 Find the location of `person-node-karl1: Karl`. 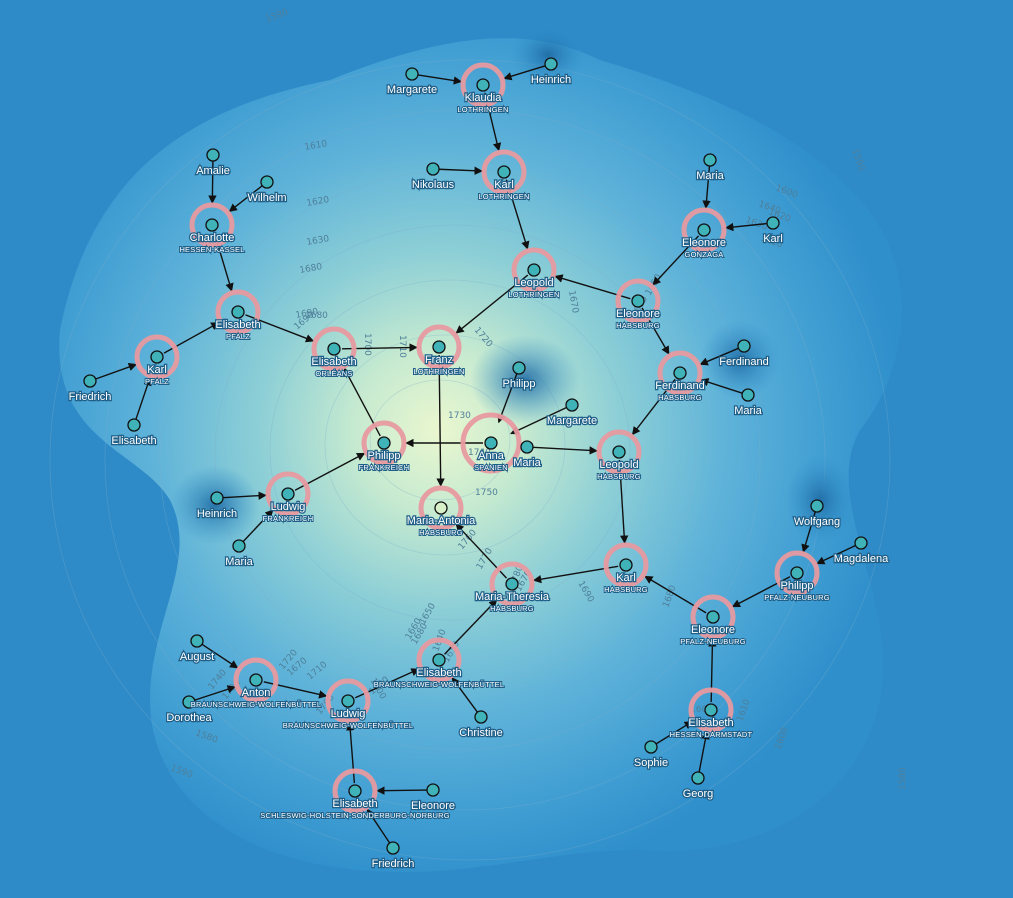

person-node-karl1: Karl is located at coordinates (773, 231).